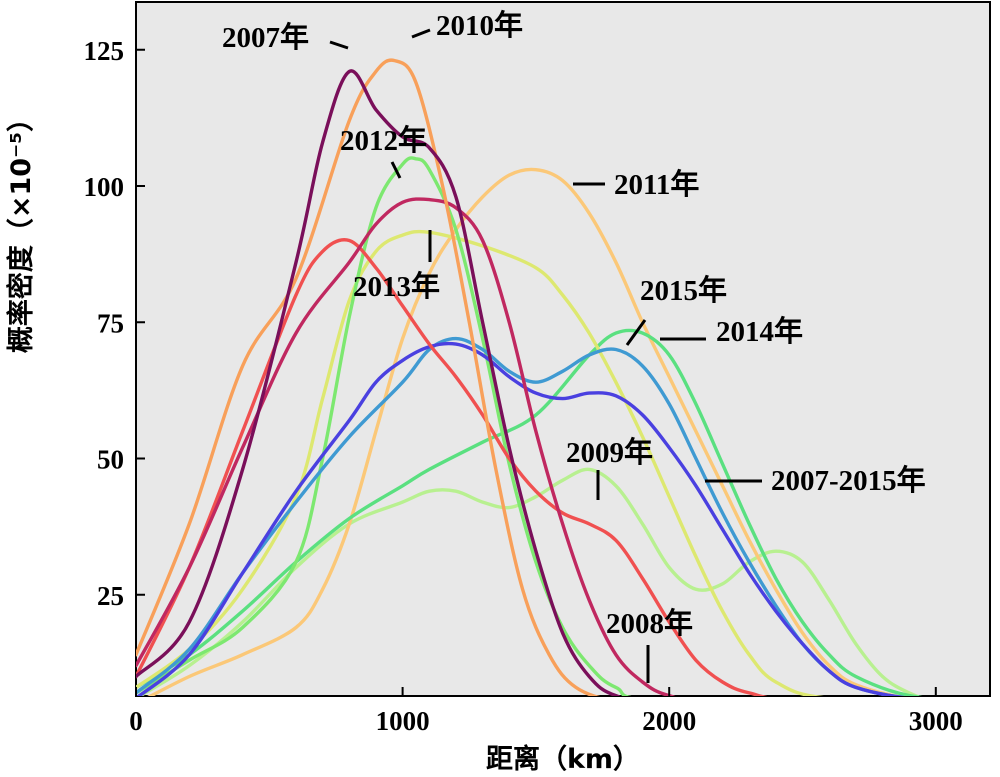 This screenshot has width=1000, height=777. What do you see at coordinates (649, 623) in the screenshot?
I see `series-label-9: 2008年` at bounding box center [649, 623].